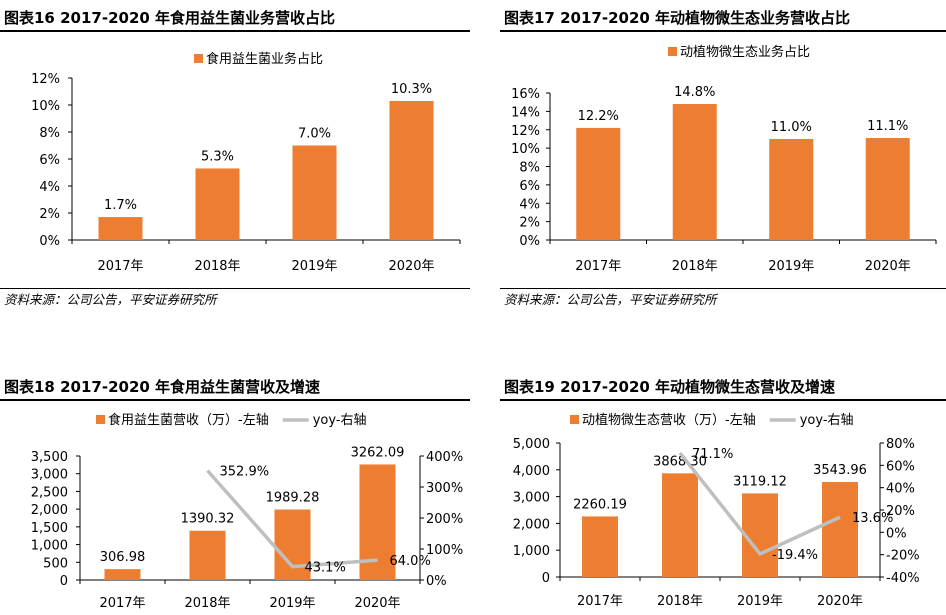 The width and height of the screenshot is (946, 615). What do you see at coordinates (712, 454) in the screenshot?
I see `line-data-label: 71.1%` at bounding box center [712, 454].